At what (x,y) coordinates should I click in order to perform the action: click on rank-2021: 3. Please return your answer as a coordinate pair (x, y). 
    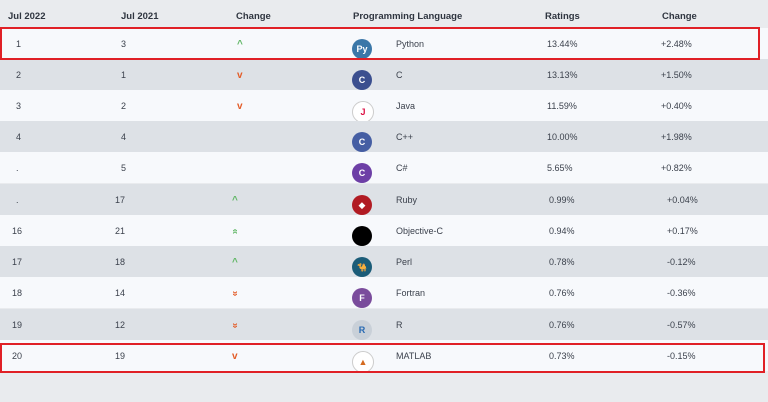
    Looking at the image, I should click on (124, 44).